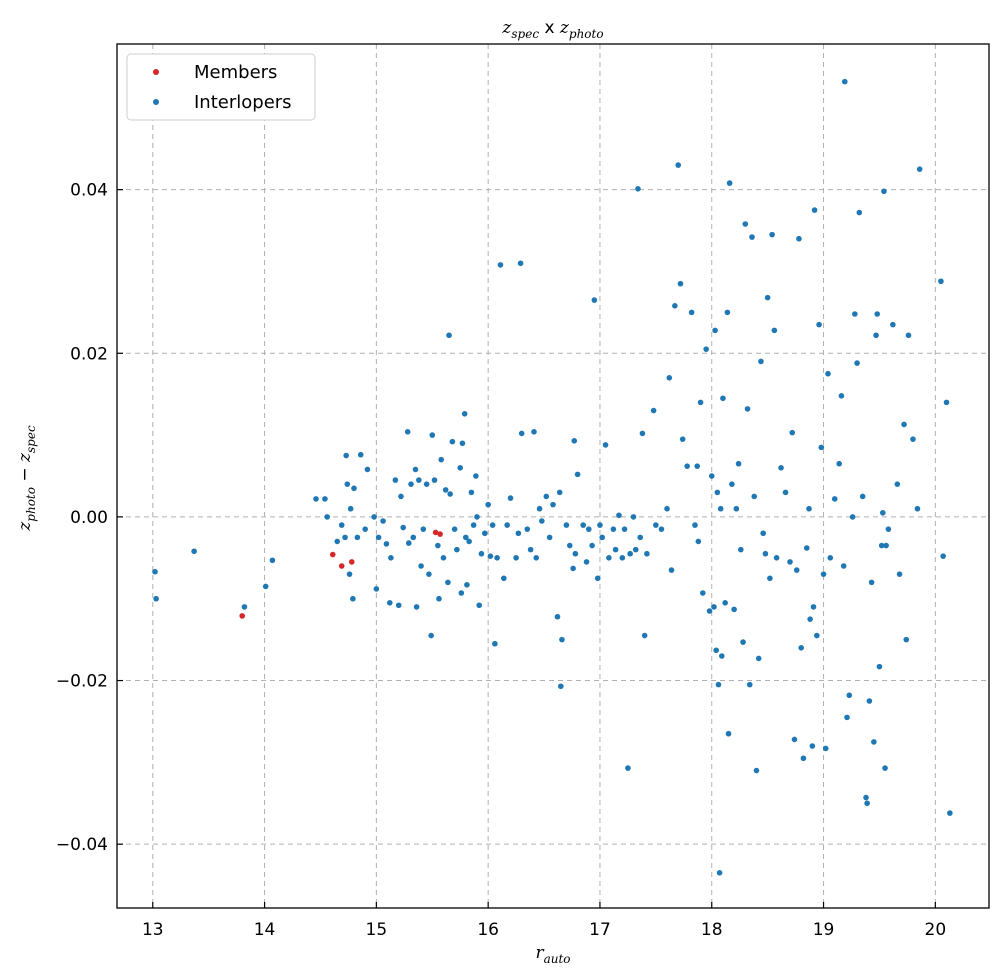 Image resolution: width=1004 pixels, height=980 pixels. What do you see at coordinates (82, 682) in the screenshot?
I see `y-tick-label: −0.02` at bounding box center [82, 682].